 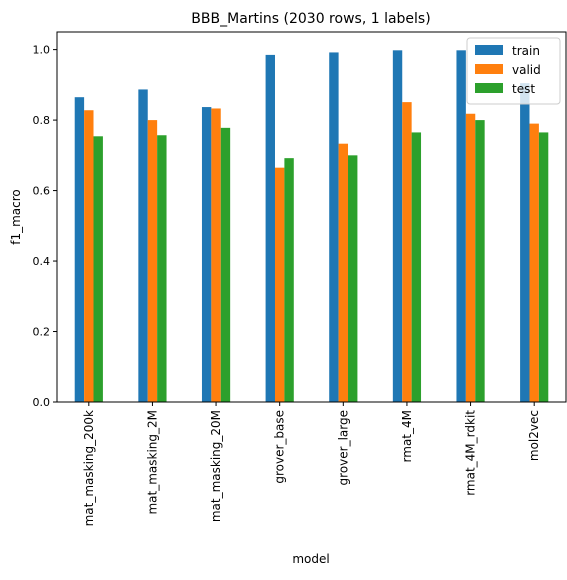 What do you see at coordinates (523, 89) in the screenshot?
I see `legend-label-test: test` at bounding box center [523, 89].